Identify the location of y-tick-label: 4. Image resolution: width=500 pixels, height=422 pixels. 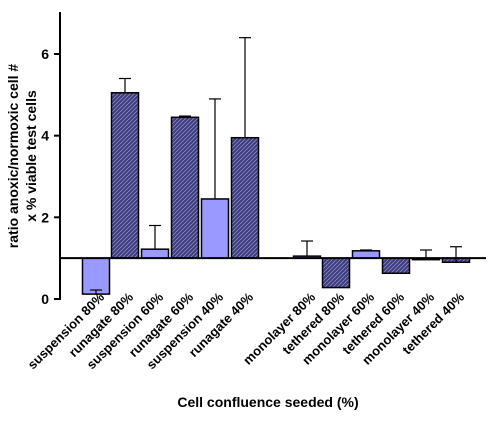
(45, 136).